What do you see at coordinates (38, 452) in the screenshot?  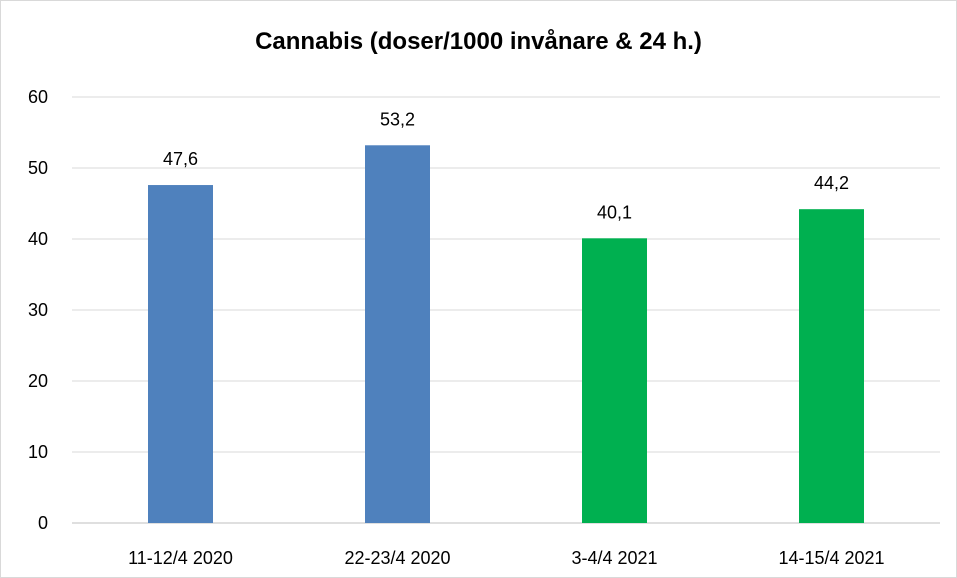 I see `y-tick-label: 10` at bounding box center [38, 452].